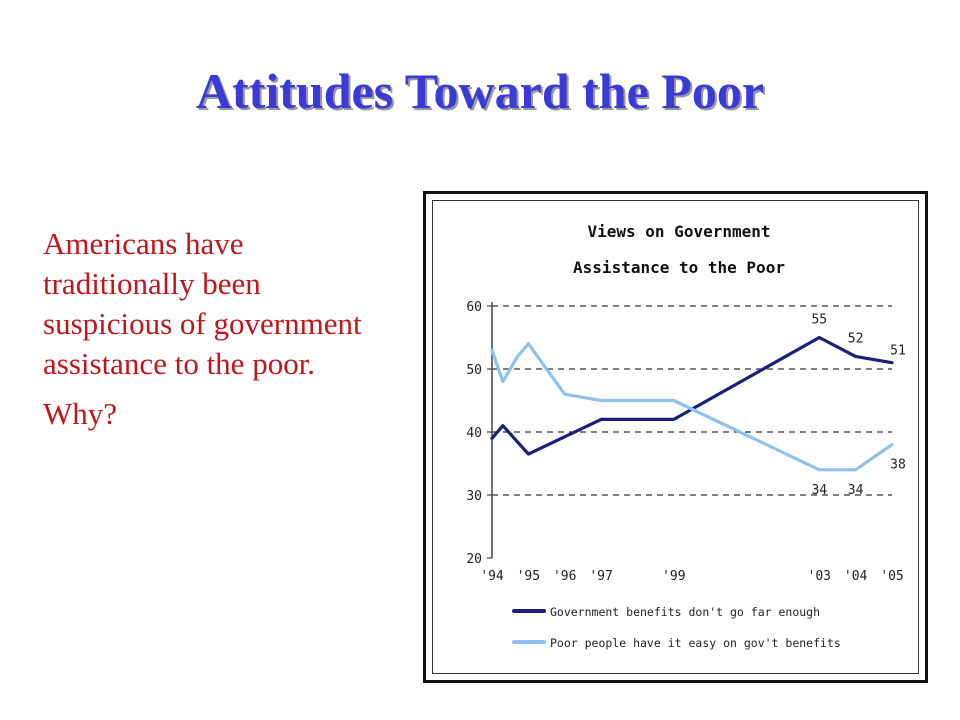 This screenshot has height=720, width=960. What do you see at coordinates (678, 231) in the screenshot?
I see `chart-title-line1: Views on Government` at bounding box center [678, 231].